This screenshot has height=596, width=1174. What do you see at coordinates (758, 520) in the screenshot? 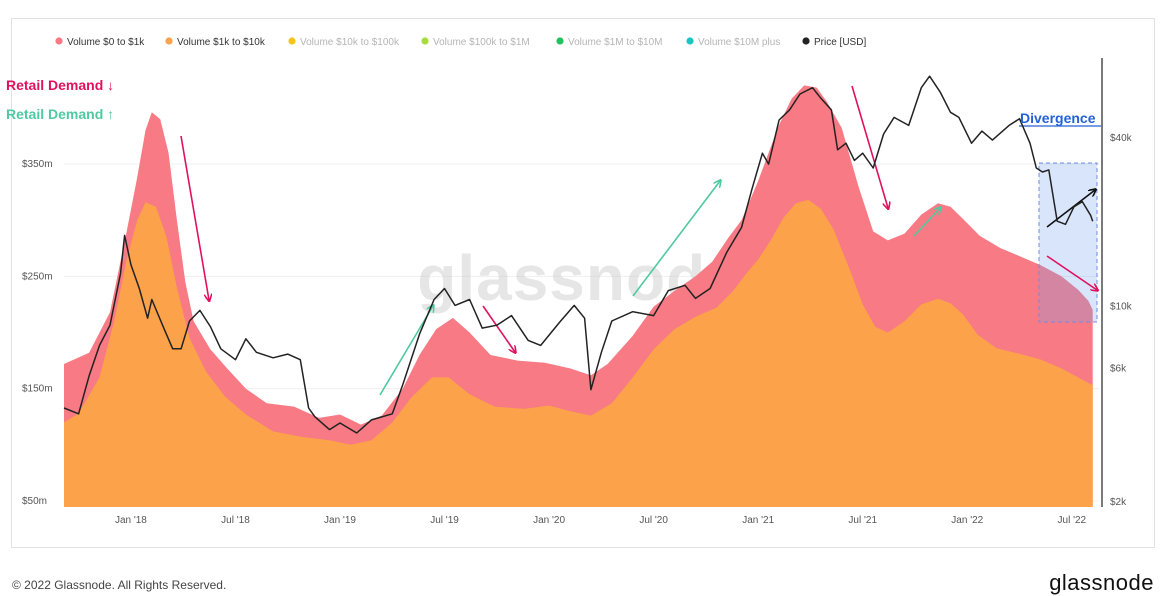
I see `x-tick-6: Jan '21` at bounding box center [758, 520].